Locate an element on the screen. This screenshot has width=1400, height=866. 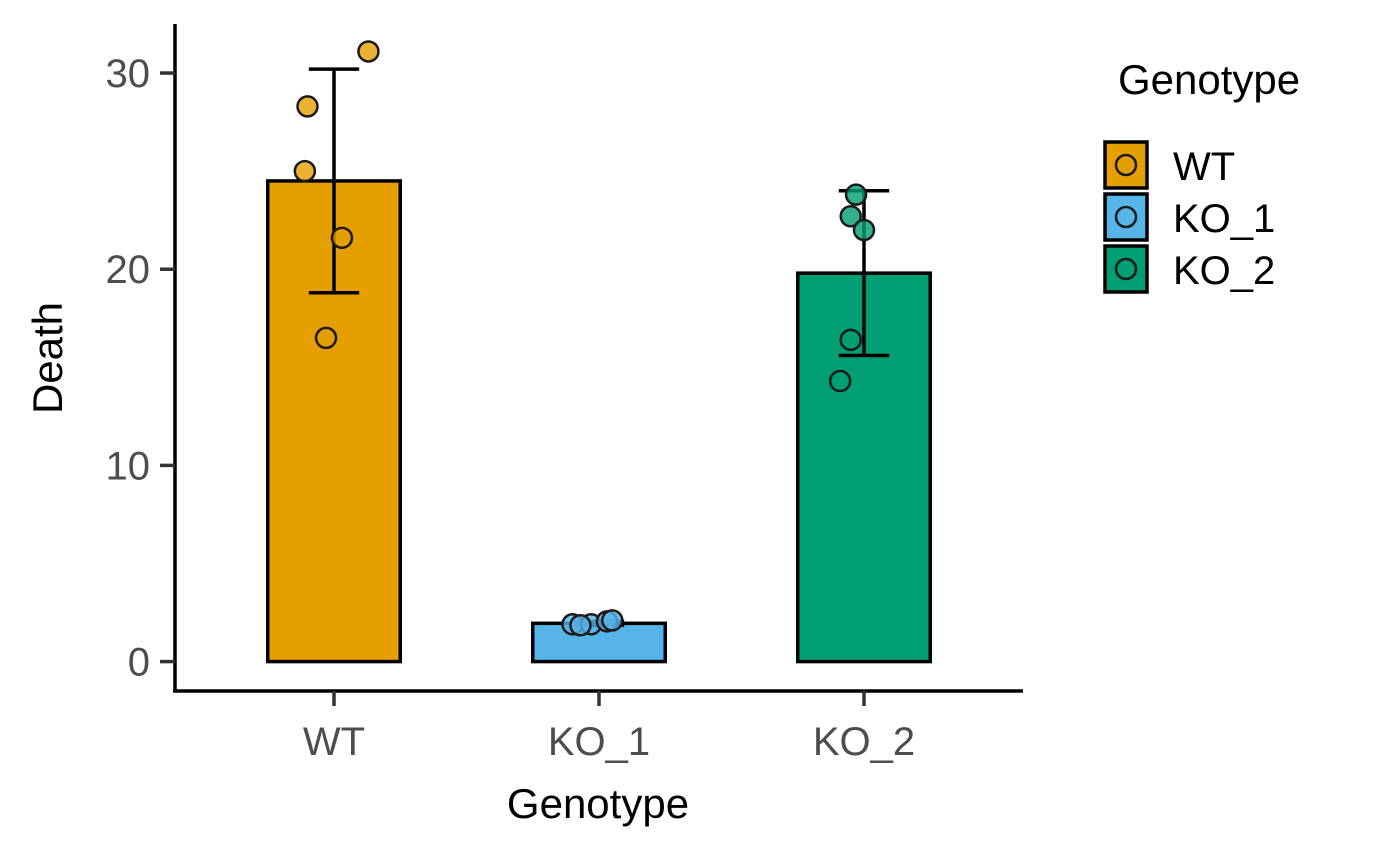
legend-label: WT is located at coordinates (1204, 167).